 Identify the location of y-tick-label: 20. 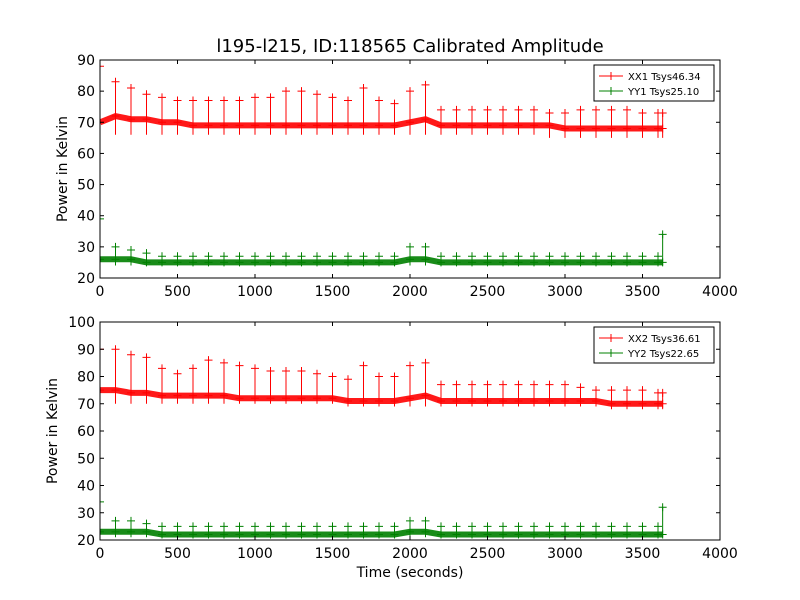
(86, 279).